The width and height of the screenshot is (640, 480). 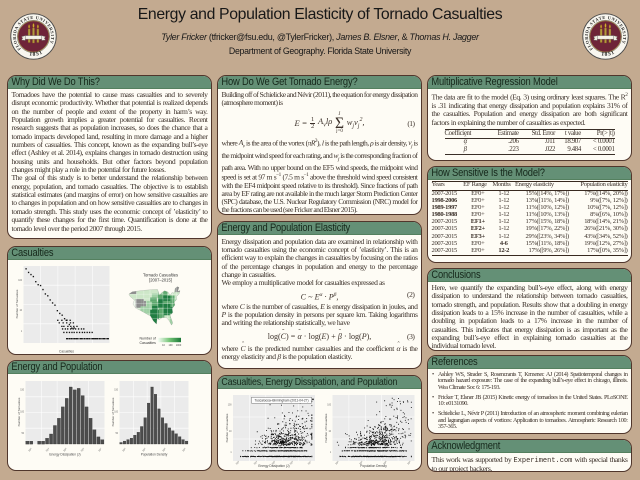 I want to click on svg-text: [2007–2015], so click(x=160, y=279).